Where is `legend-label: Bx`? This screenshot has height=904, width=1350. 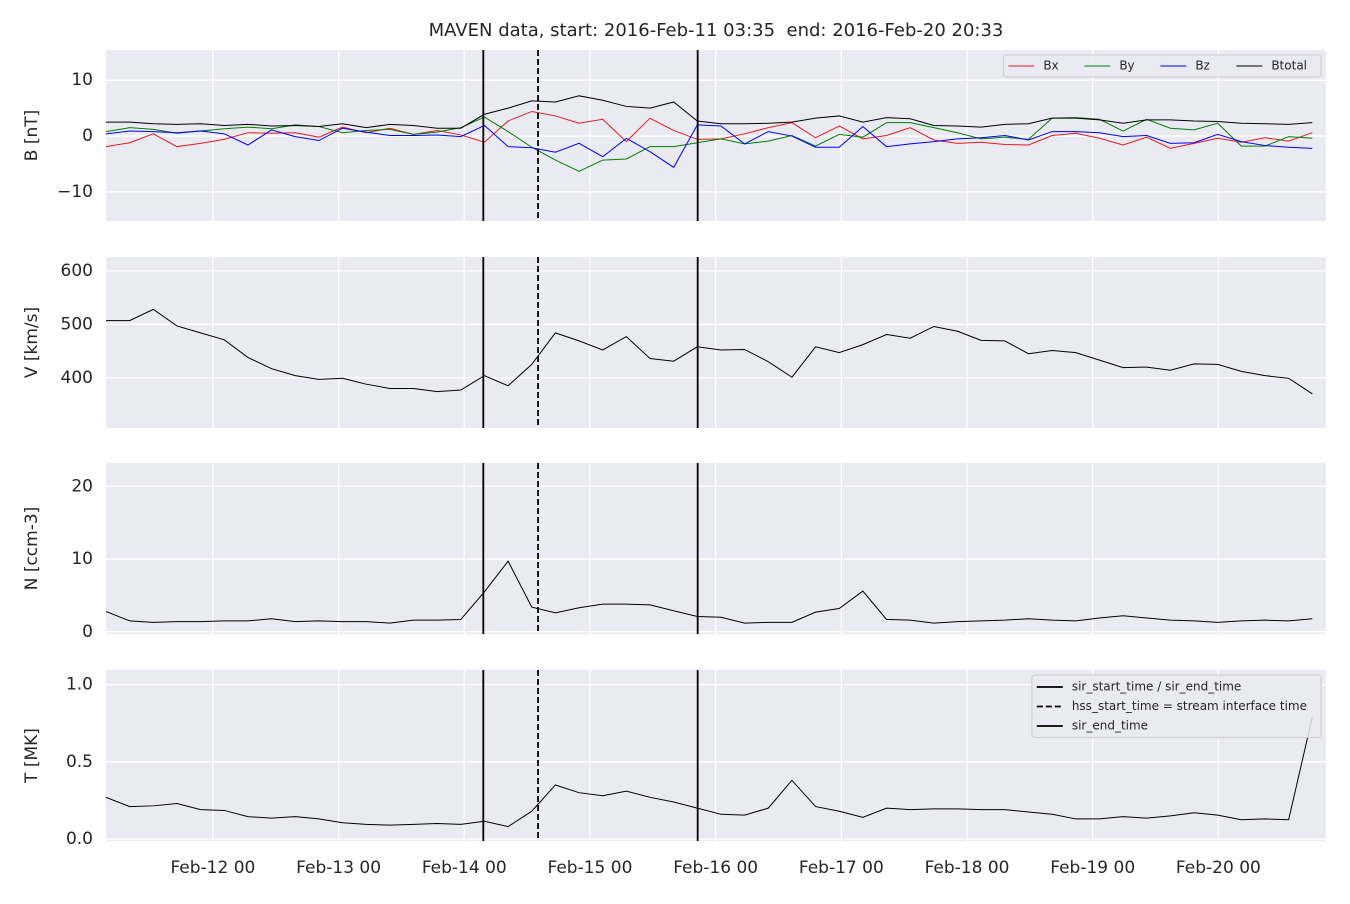
legend-label: Bx is located at coordinates (1050, 66).